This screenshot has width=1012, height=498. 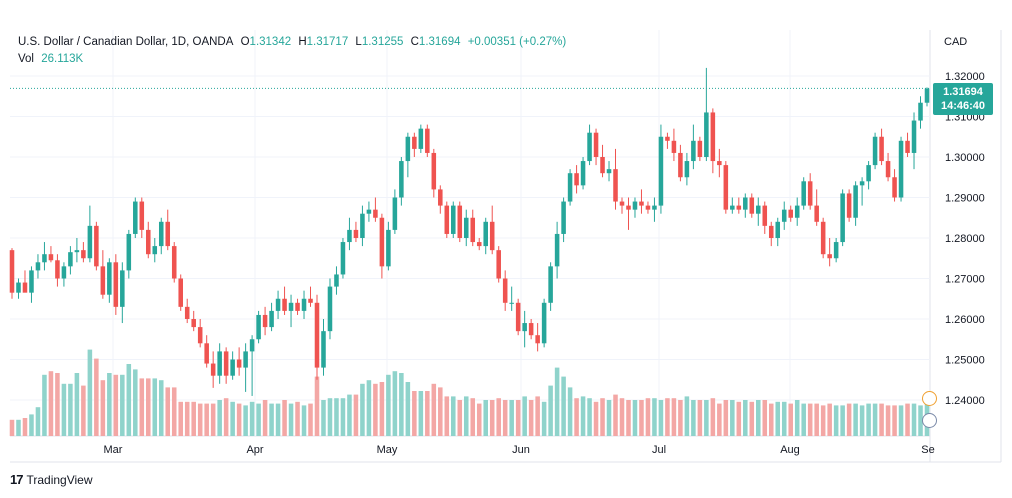 What do you see at coordinates (521, 450) in the screenshot?
I see `x-tick-label: Jun` at bounding box center [521, 450].